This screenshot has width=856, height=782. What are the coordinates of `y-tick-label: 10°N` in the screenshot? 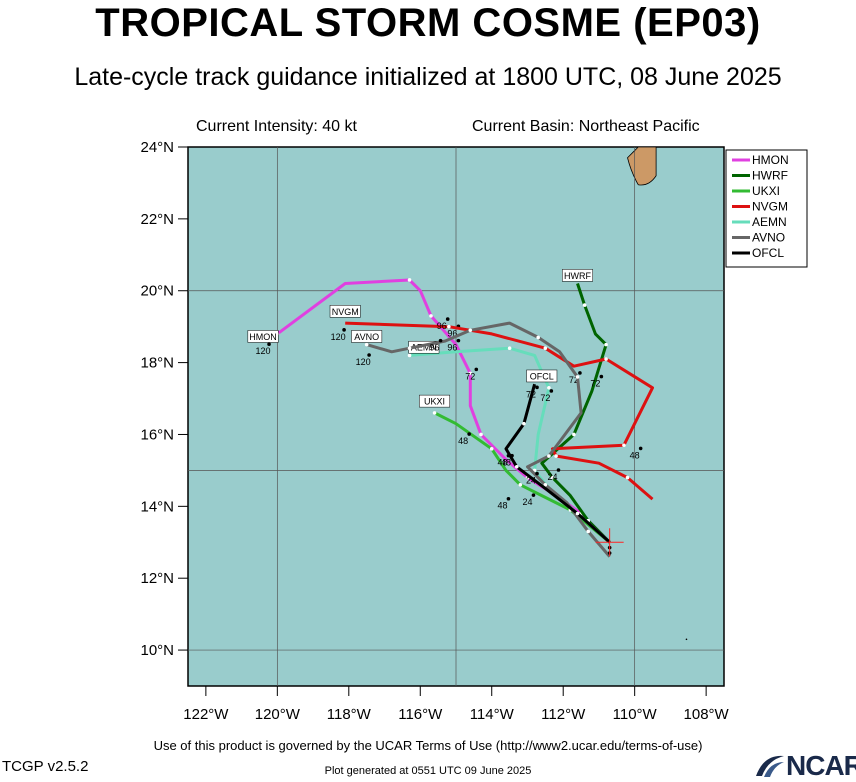 It's located at (157, 650).